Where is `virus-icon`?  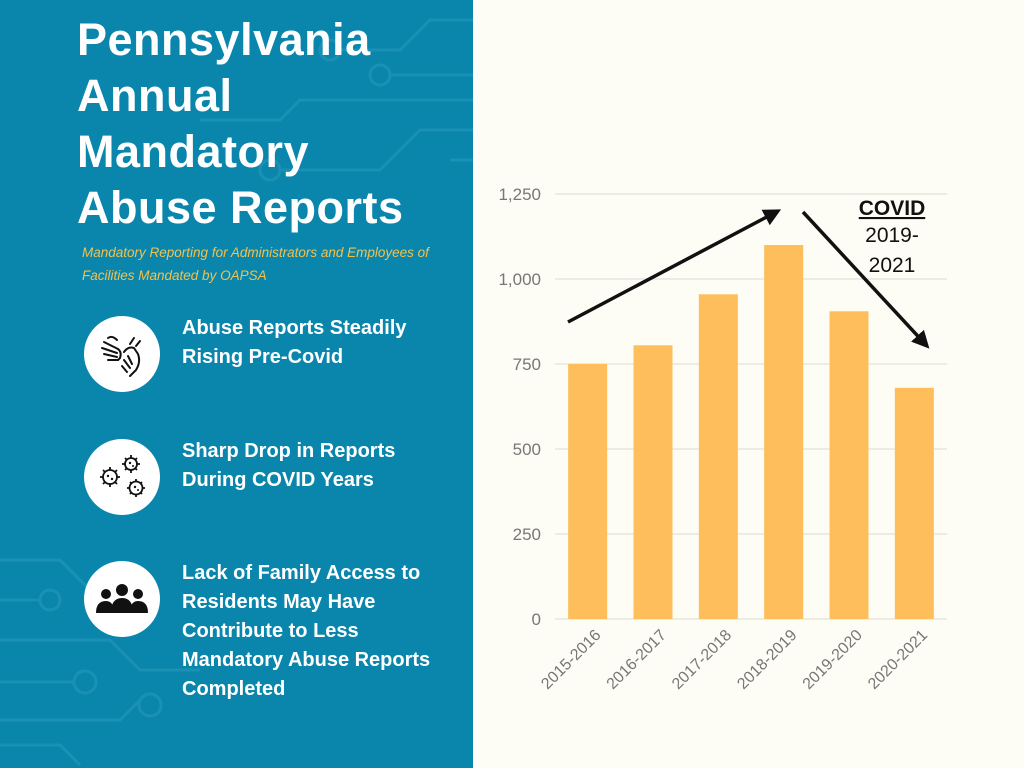 virus-icon is located at coordinates (122, 477).